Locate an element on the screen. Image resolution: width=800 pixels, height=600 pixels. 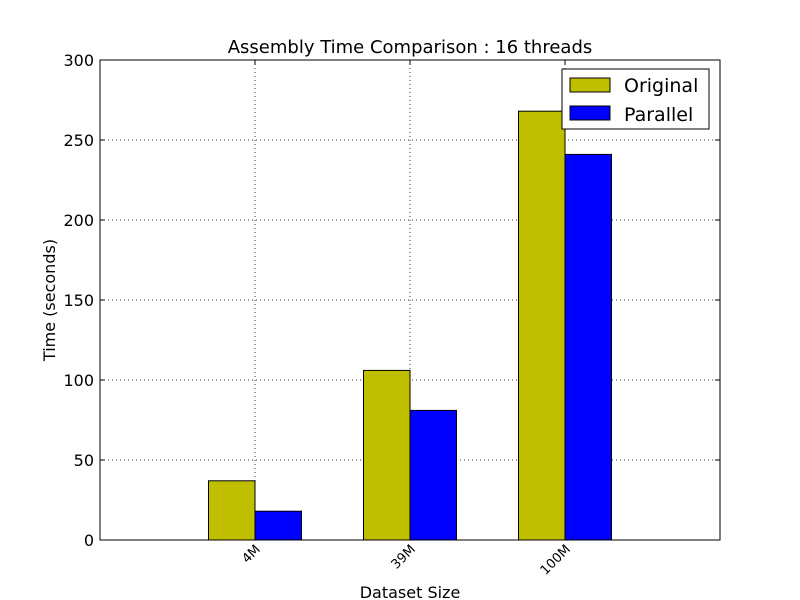
x-axis-label: Dataset Size is located at coordinates (410, 591).